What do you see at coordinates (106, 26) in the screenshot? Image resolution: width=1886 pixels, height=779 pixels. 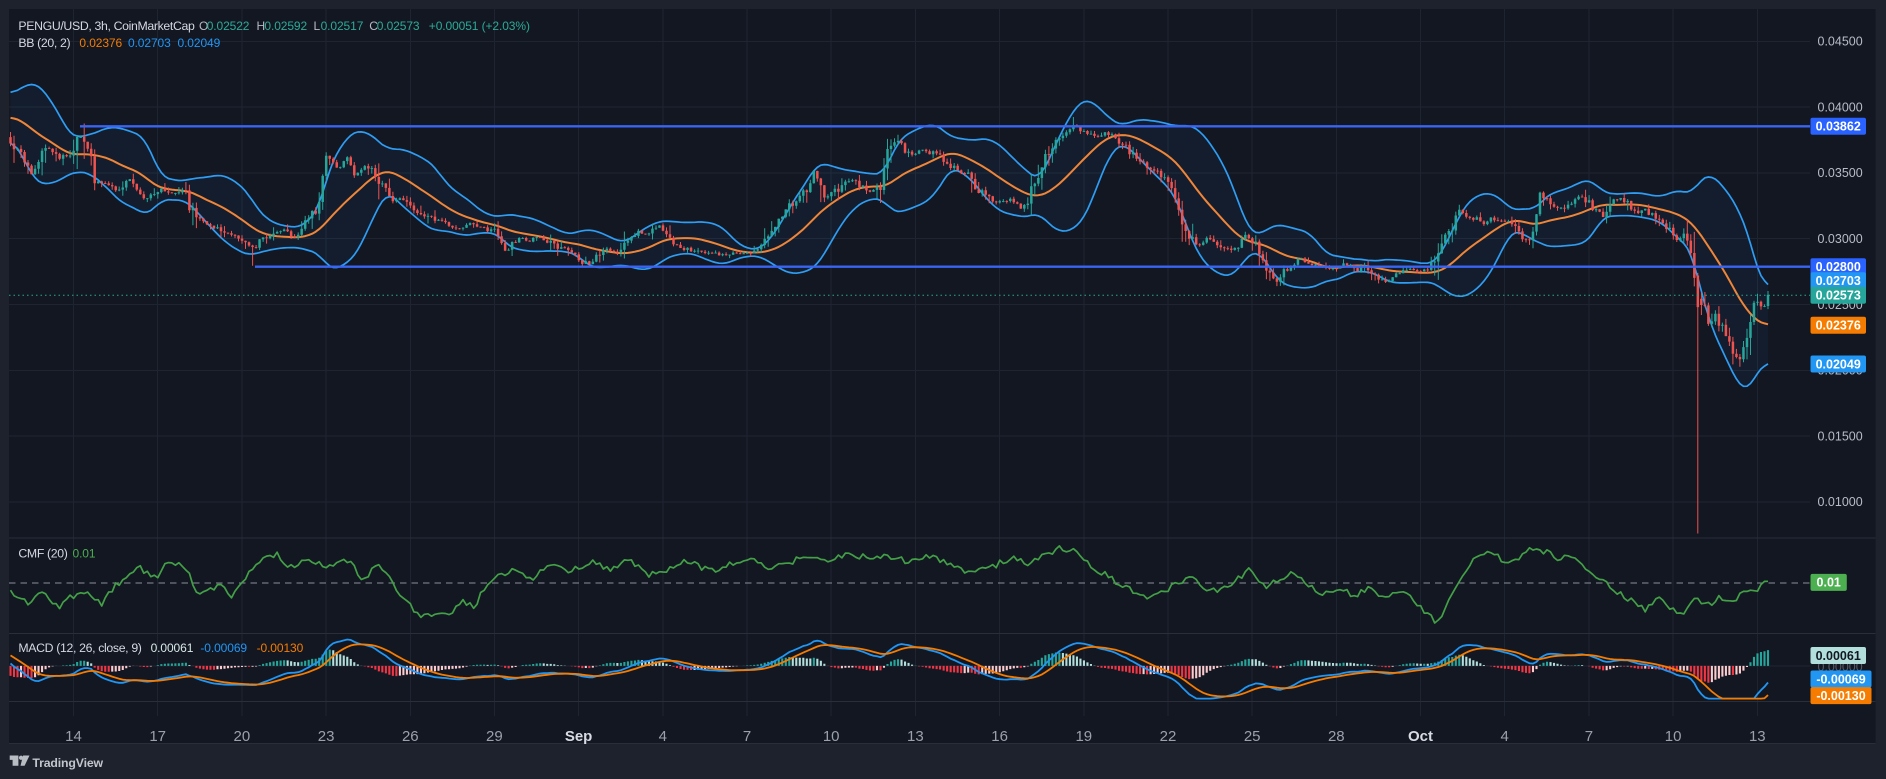 I see `svg-text: PENGU/USD, 3h, CoinMarketCap` at bounding box center [106, 26].